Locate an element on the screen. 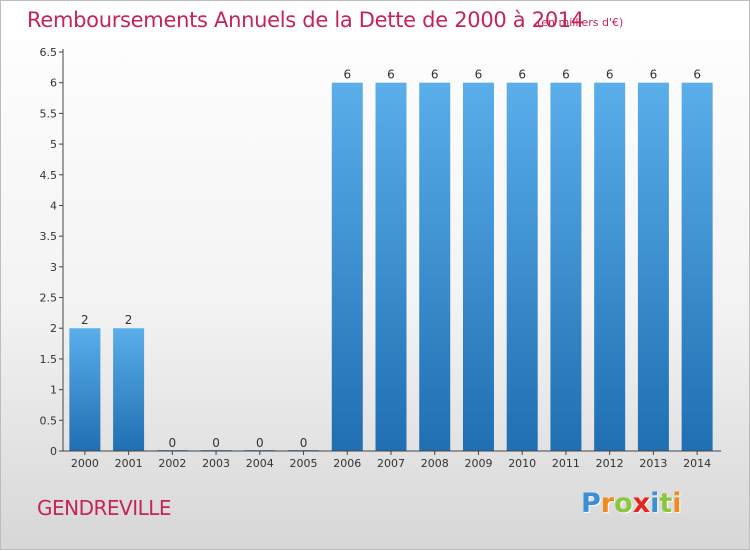 The height and width of the screenshot is (551, 750). bar-2014 is located at coordinates (697, 266).